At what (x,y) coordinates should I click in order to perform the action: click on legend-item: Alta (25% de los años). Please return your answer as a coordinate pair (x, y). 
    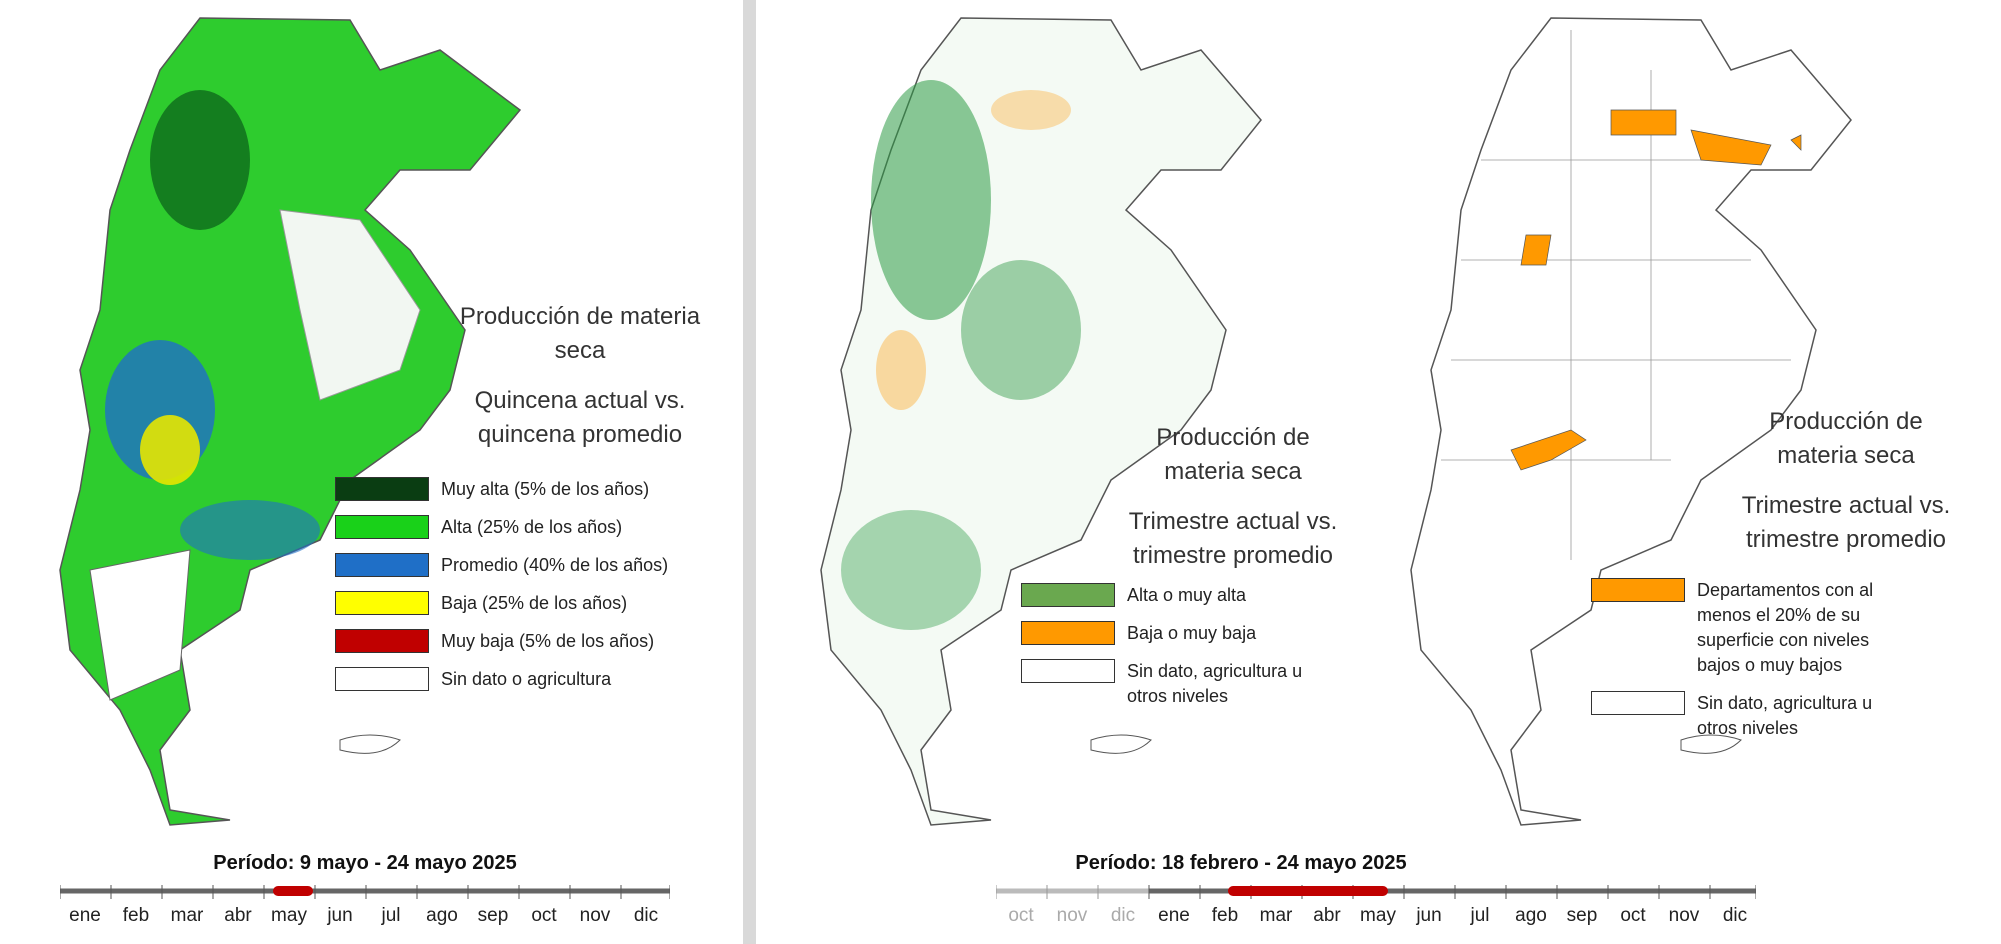
    Looking at the image, I should click on (535, 527).